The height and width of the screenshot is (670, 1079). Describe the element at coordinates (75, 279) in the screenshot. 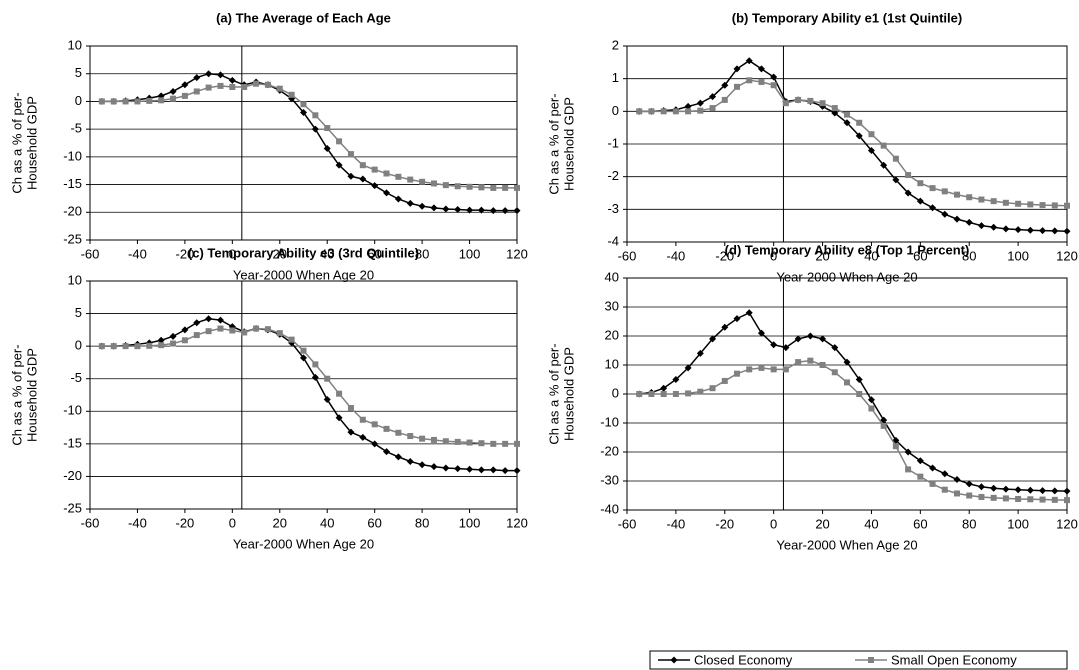

I see `y-tick-label: 10` at that location.